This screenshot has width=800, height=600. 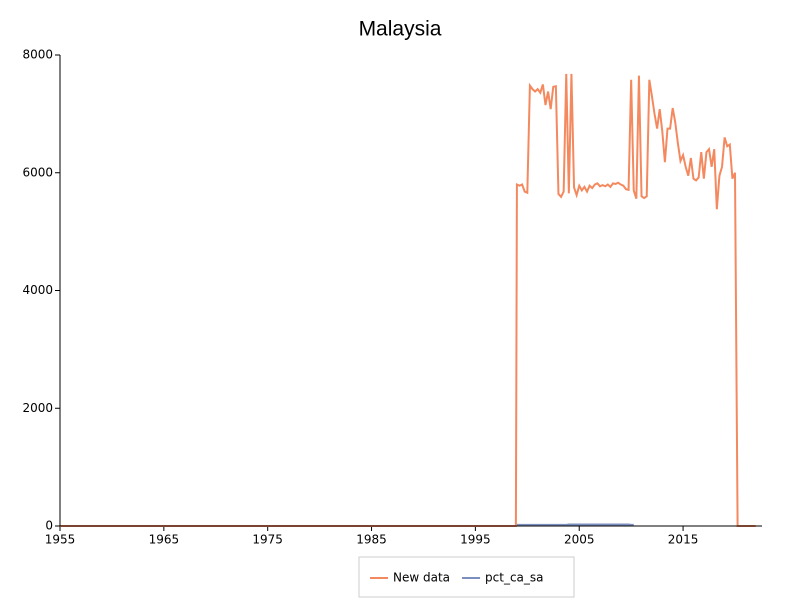 I want to click on chart-title: Malaysia, so click(x=400, y=29).